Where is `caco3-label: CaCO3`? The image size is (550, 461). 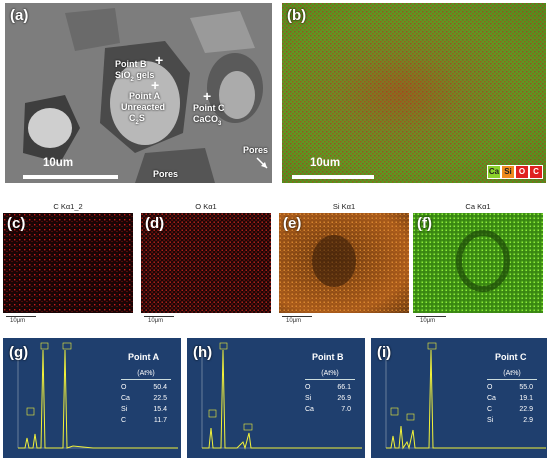
caco3-label: CaCO3 is located at coordinates (207, 120).